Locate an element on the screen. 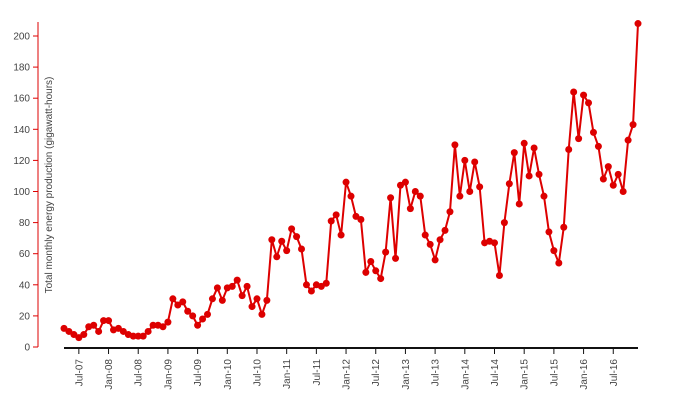 This screenshot has height=400, width=678. x-tick-label: Jan-13 is located at coordinates (406, 374).